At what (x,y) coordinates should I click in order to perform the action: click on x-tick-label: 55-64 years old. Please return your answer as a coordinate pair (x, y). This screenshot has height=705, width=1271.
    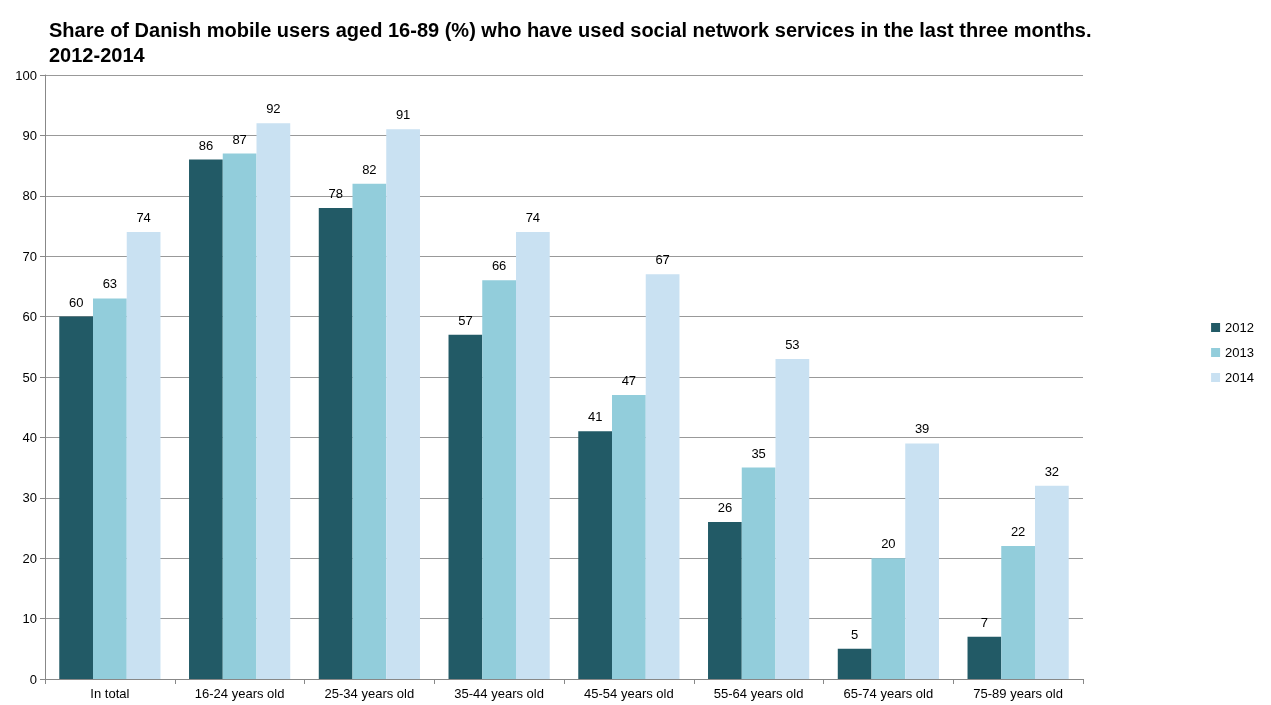
    Looking at the image, I should click on (758, 693).